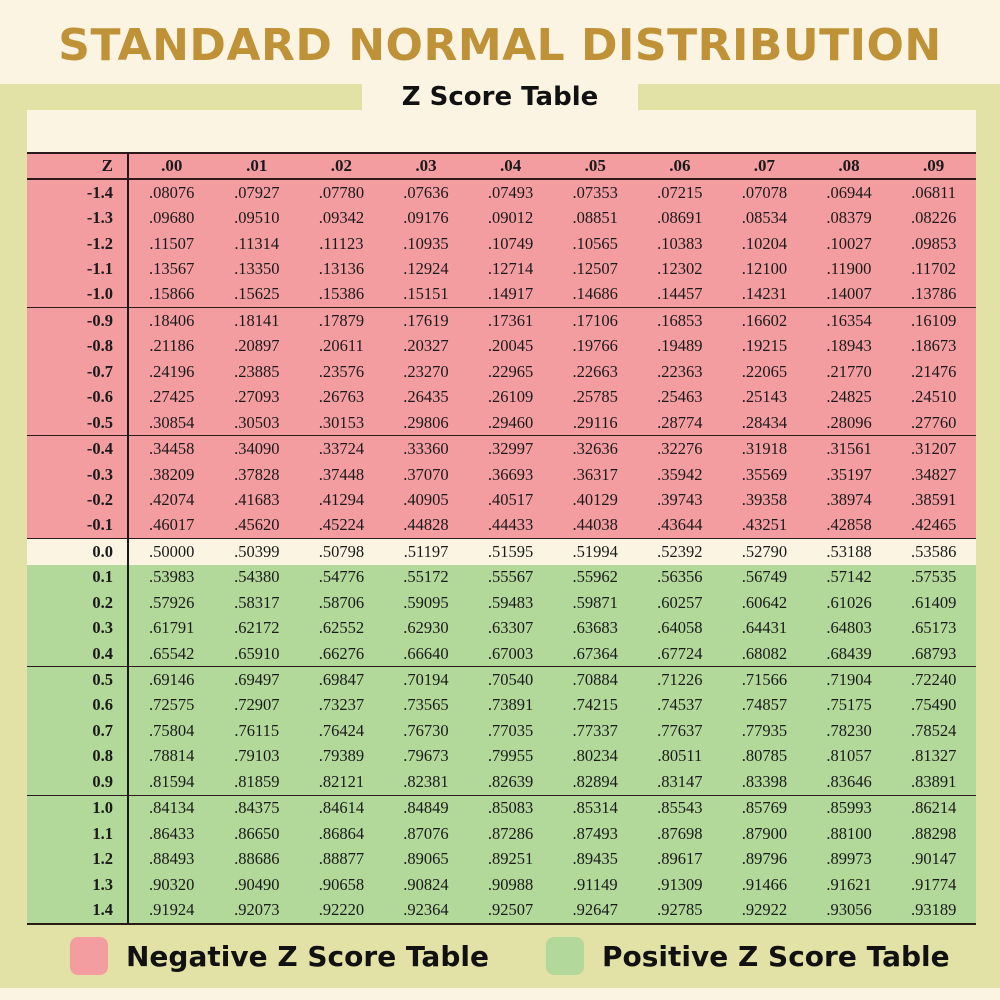 The width and height of the screenshot is (1000, 1000). What do you see at coordinates (764, 654) in the screenshot?
I see `probability-cell: .68082` at bounding box center [764, 654].